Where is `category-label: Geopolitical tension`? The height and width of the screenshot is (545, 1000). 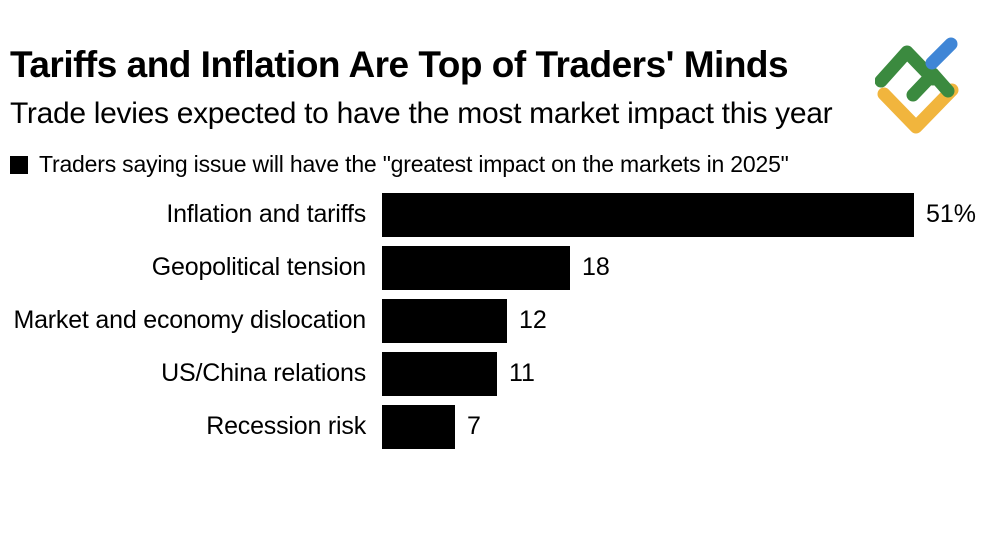
category-label: Geopolitical tension is located at coordinates (258, 267).